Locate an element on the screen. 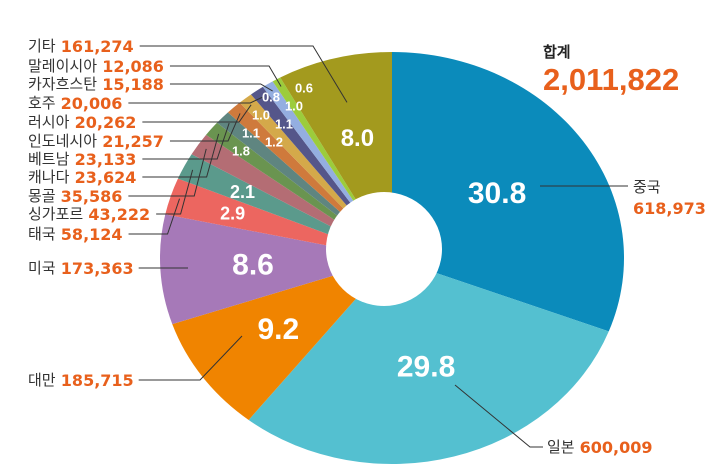  country-value: 23,624 is located at coordinates (106, 177).